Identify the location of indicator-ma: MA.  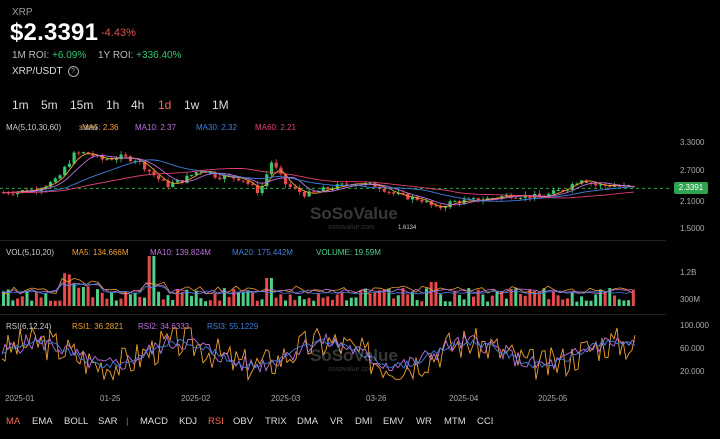
(13, 421).